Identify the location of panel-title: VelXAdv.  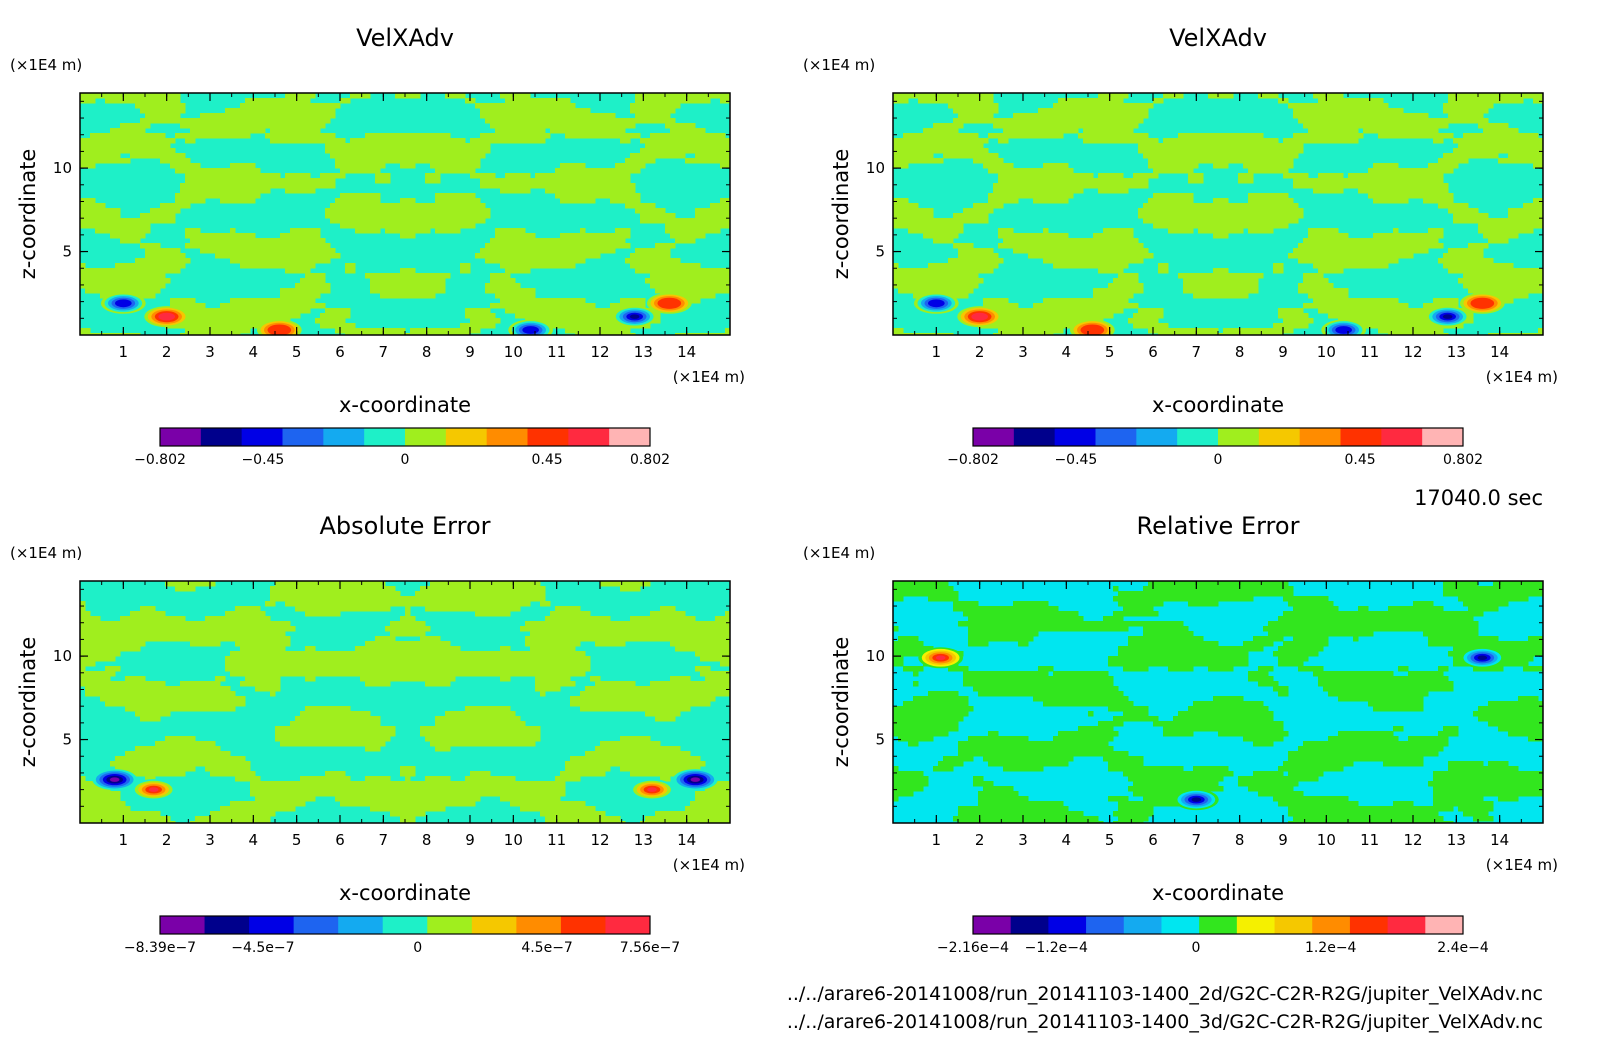
(405, 38).